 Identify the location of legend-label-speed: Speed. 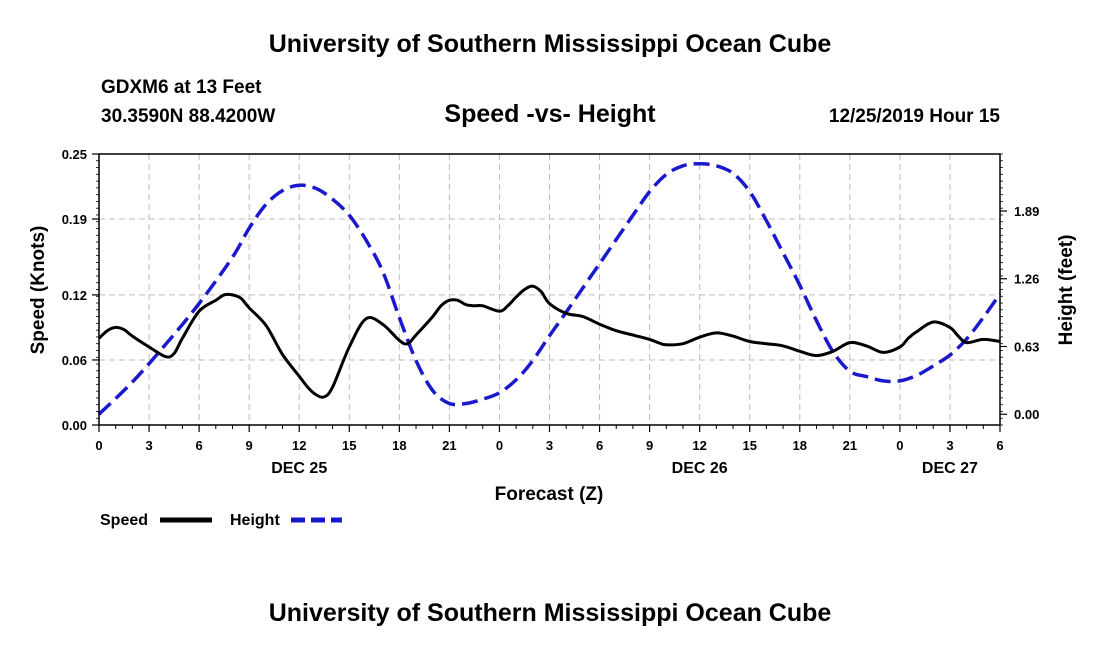
(124, 520).